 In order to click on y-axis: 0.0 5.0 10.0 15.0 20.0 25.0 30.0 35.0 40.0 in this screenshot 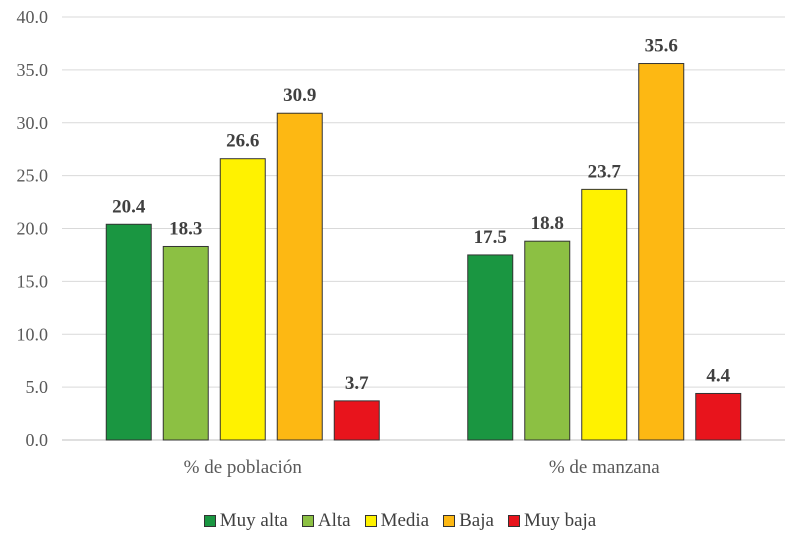, I will do `click(33, 228)`.